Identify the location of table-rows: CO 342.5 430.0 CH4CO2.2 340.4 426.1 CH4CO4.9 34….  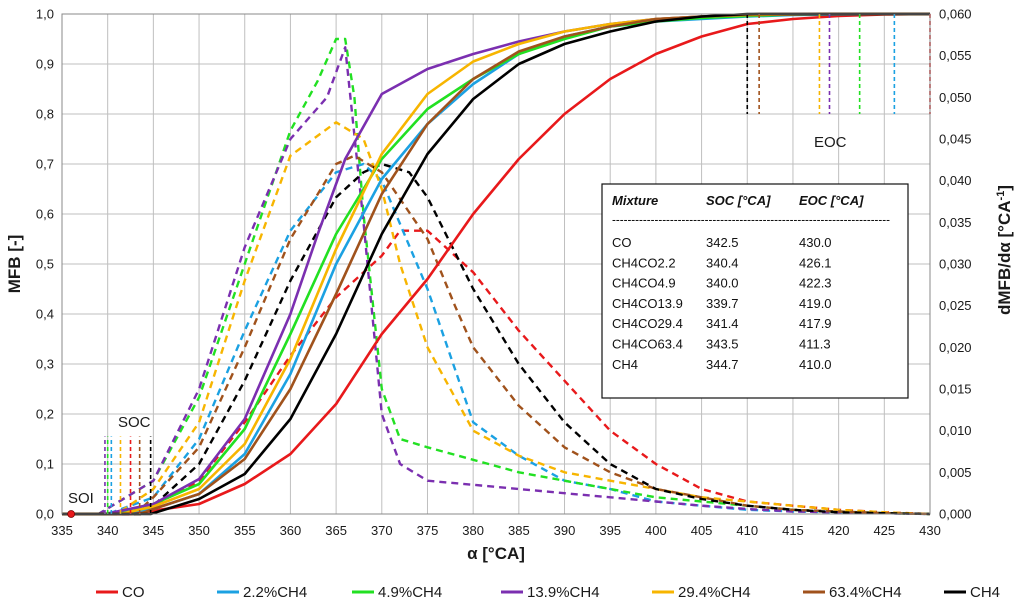
(722, 303).